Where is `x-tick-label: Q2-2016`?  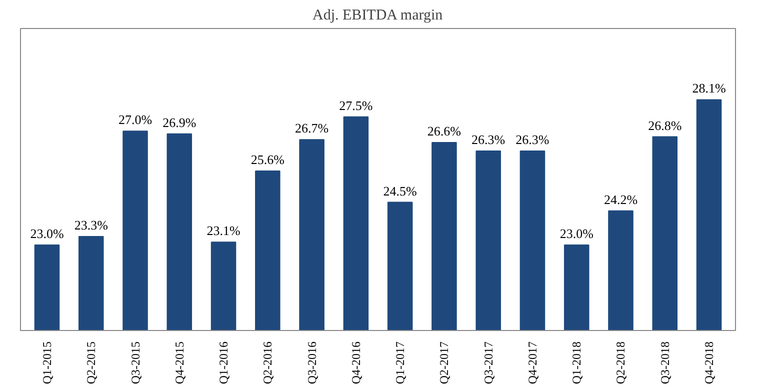
x-tick-label: Q2-2016 is located at coordinates (267, 362).